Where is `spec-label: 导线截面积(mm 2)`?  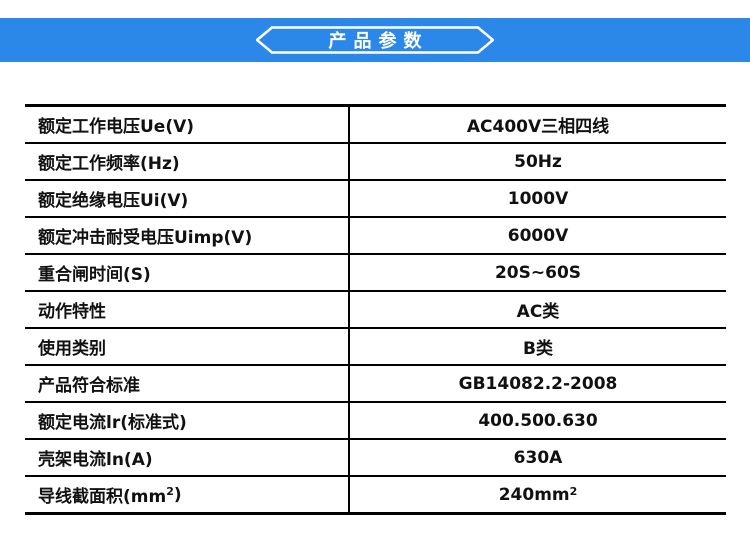
spec-label: 导线截面积(mm 2) is located at coordinates (110, 496).